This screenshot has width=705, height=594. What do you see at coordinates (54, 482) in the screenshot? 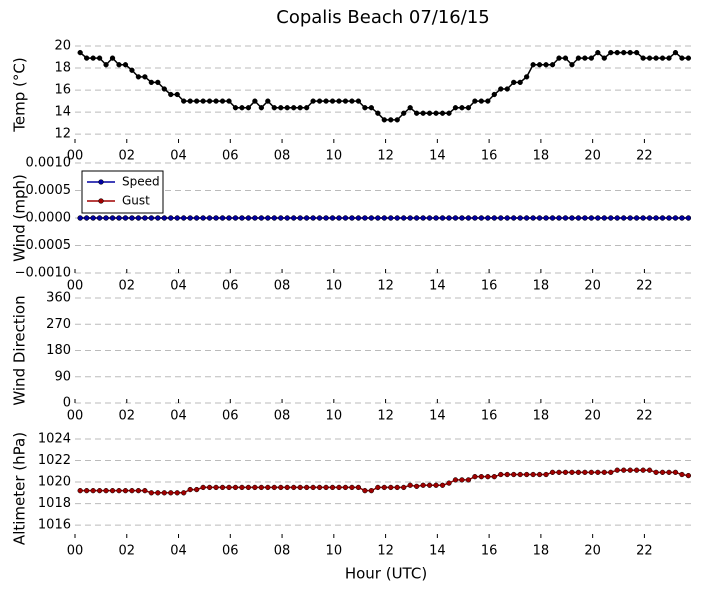
I see `y-tick-label: 1020` at bounding box center [54, 482].